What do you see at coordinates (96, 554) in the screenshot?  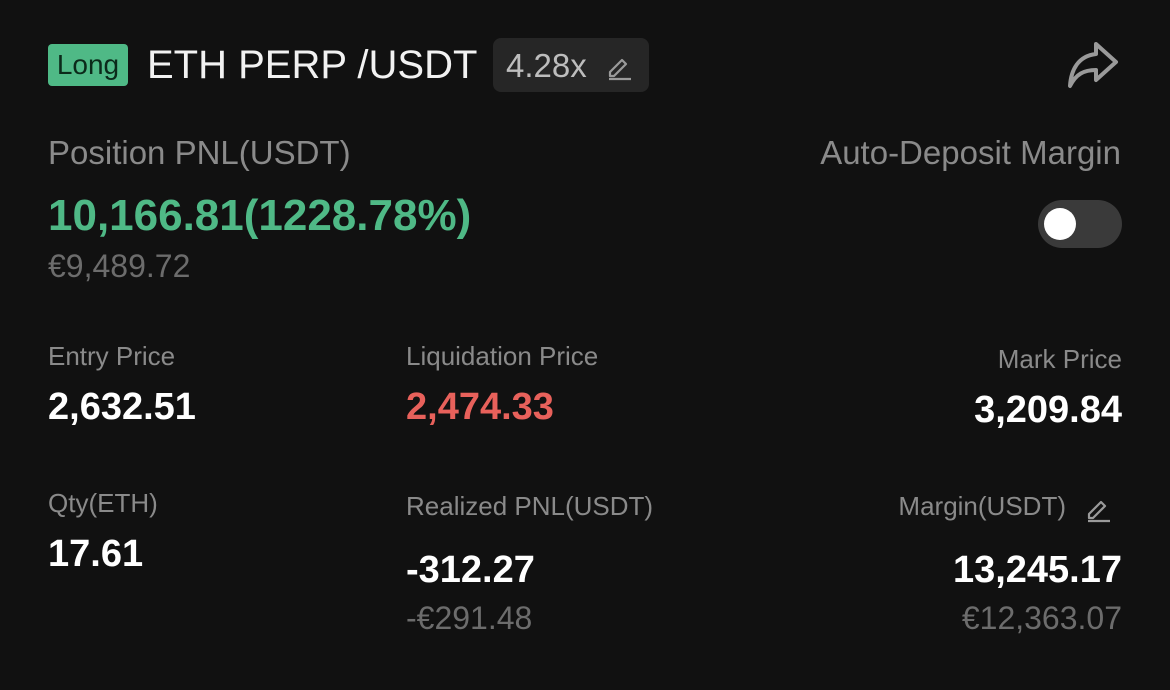 I see `qty-value: 17.61` at bounding box center [96, 554].